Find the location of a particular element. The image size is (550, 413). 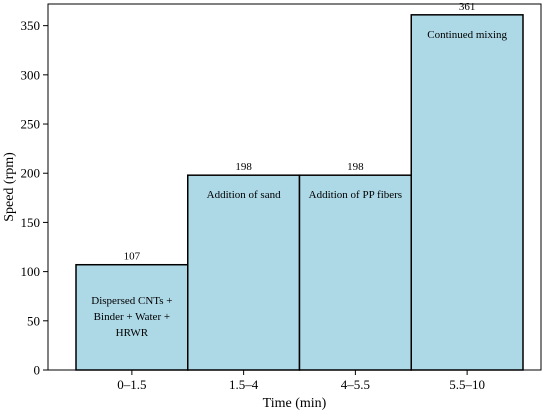

y-tick-label-200: 200 is located at coordinates (31, 173).